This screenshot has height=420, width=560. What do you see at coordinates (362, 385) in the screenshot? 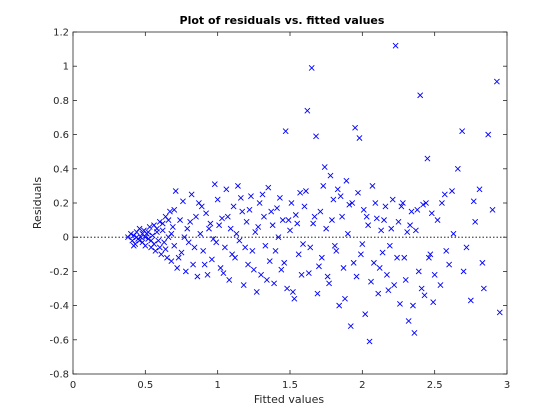
I see `x-tick-label: 2` at bounding box center [362, 385].